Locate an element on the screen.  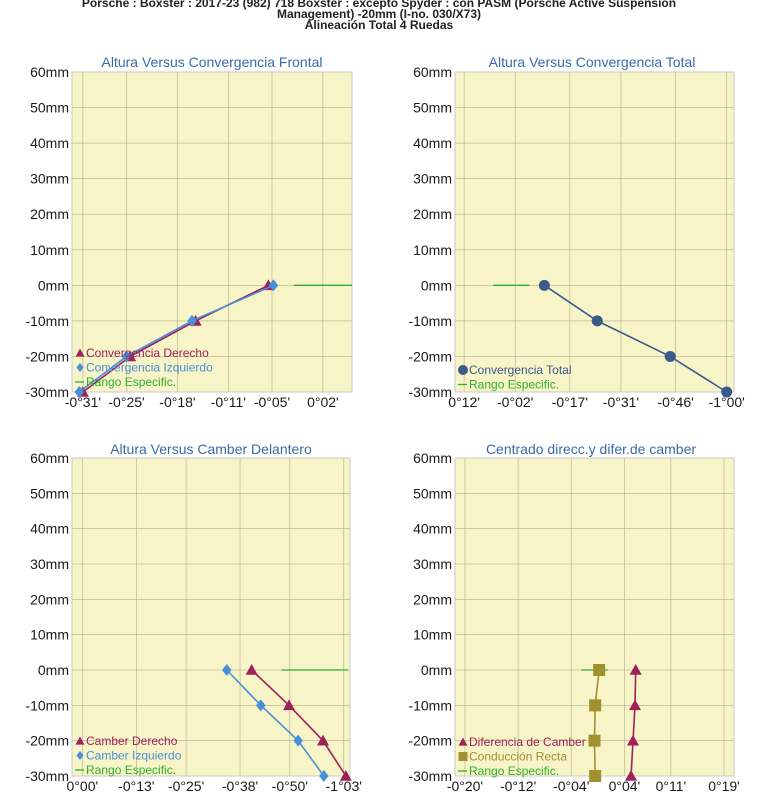
x-tick-label: -0°38' is located at coordinates (240, 786).